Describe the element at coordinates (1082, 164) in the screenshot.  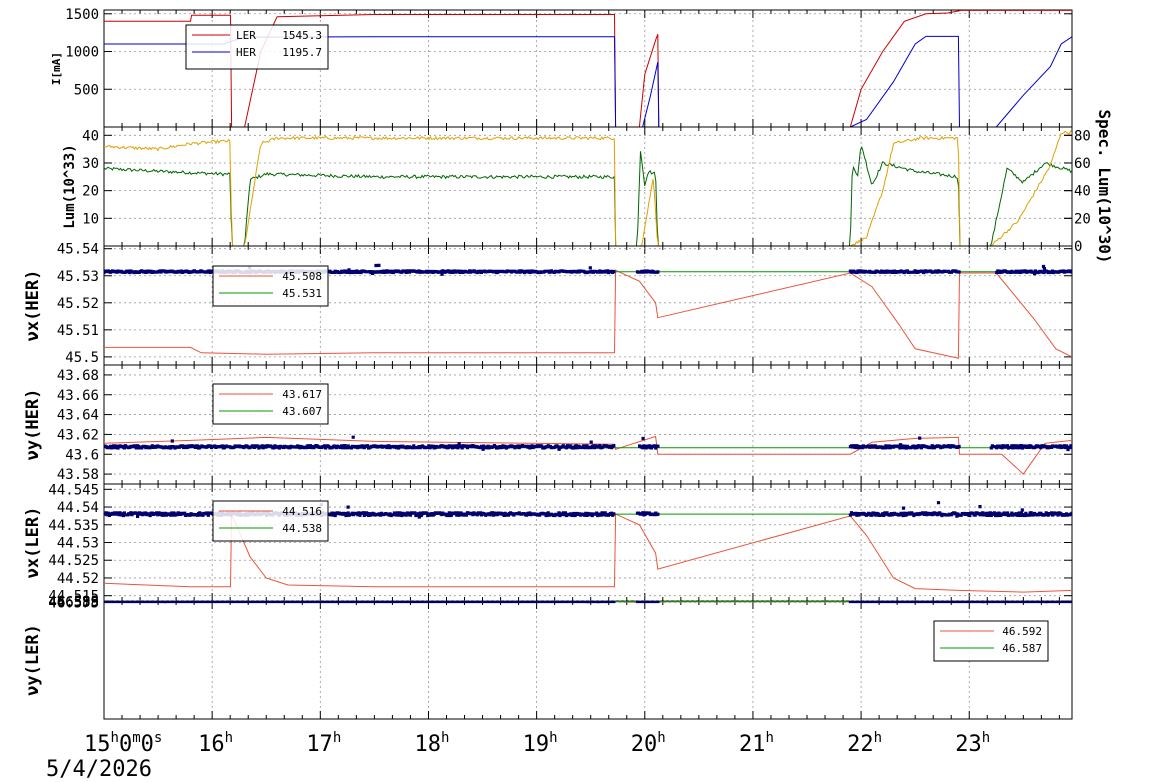
I see `y-right-tick-label: 60` at that location.